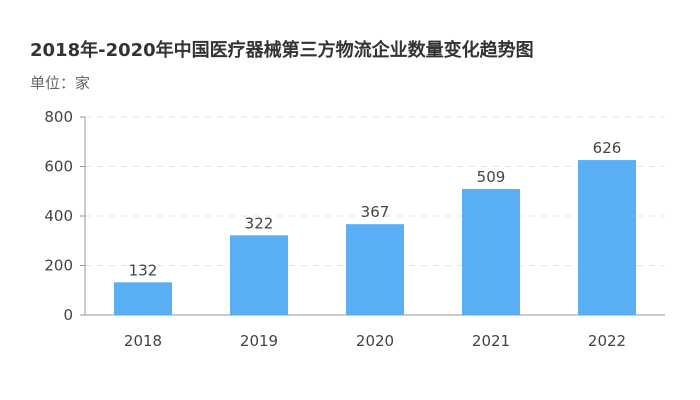 The image size is (700, 400). What do you see at coordinates (607, 341) in the screenshot?
I see `x-tick-label-2022: 2022` at bounding box center [607, 341].